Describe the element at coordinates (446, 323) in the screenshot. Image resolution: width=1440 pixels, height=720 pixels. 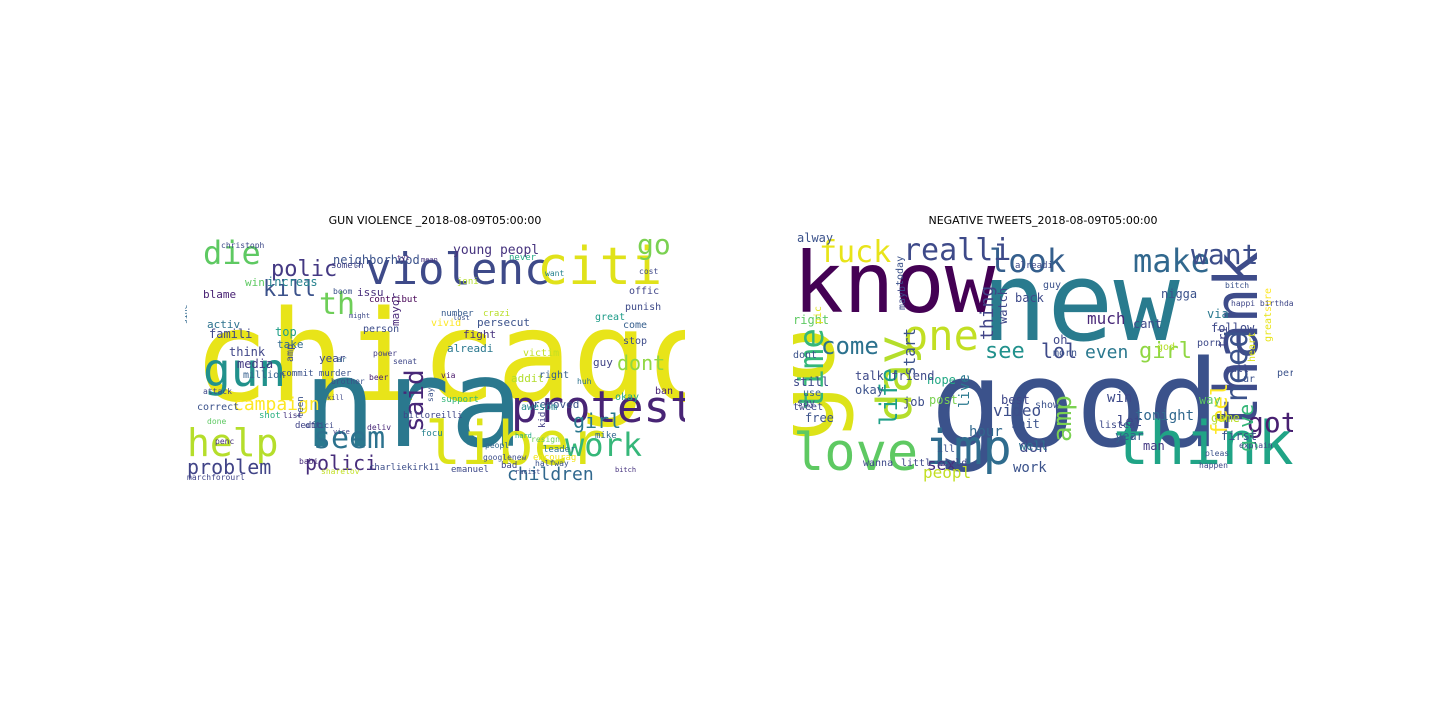
I see `word-vivid: vivid` at that location.